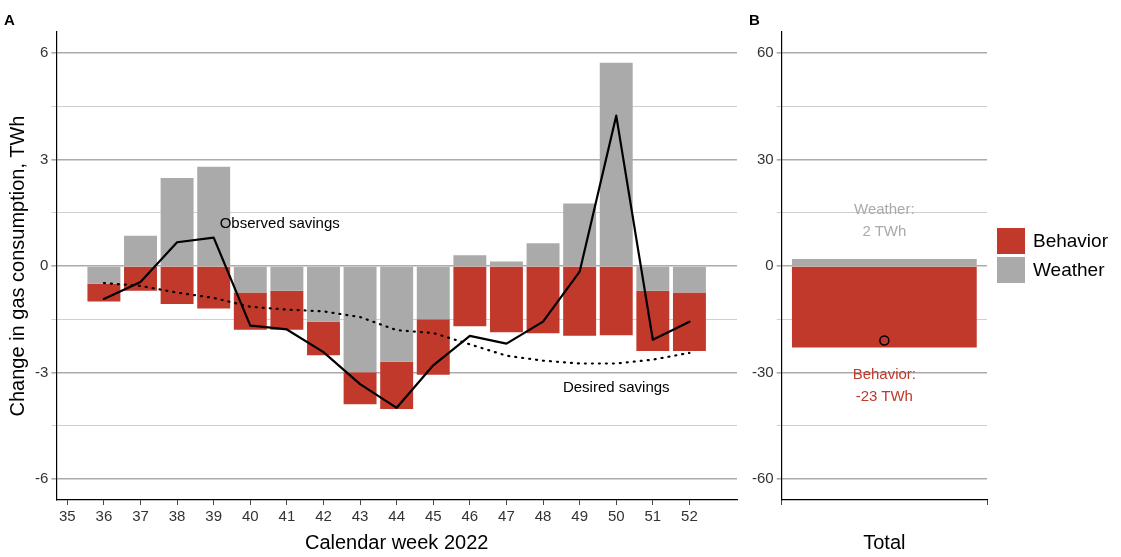 This screenshot has width=1121, height=557. Describe the element at coordinates (67, 516) in the screenshot. I see `x-tick-label: 35` at that location.